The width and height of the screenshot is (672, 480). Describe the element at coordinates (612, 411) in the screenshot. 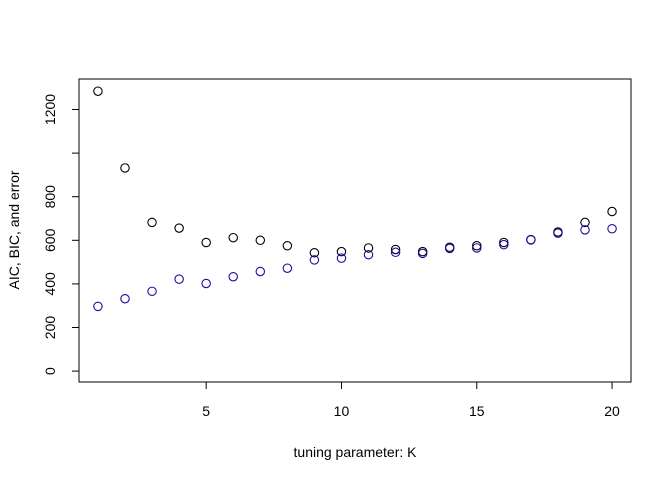

I see `x-tick-label: 20` at that location.